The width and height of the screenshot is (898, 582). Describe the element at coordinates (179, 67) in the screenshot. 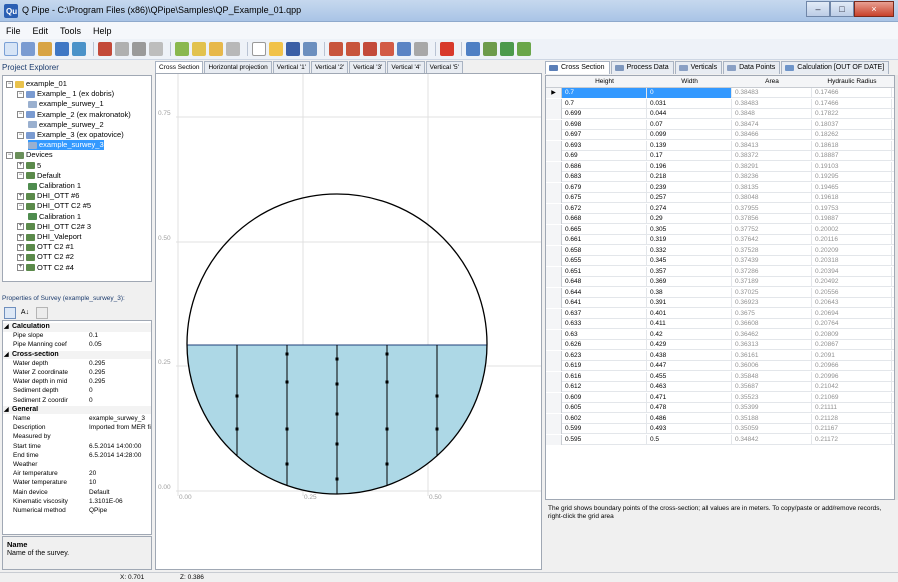

I see `view-tab: Cross Section` at that location.